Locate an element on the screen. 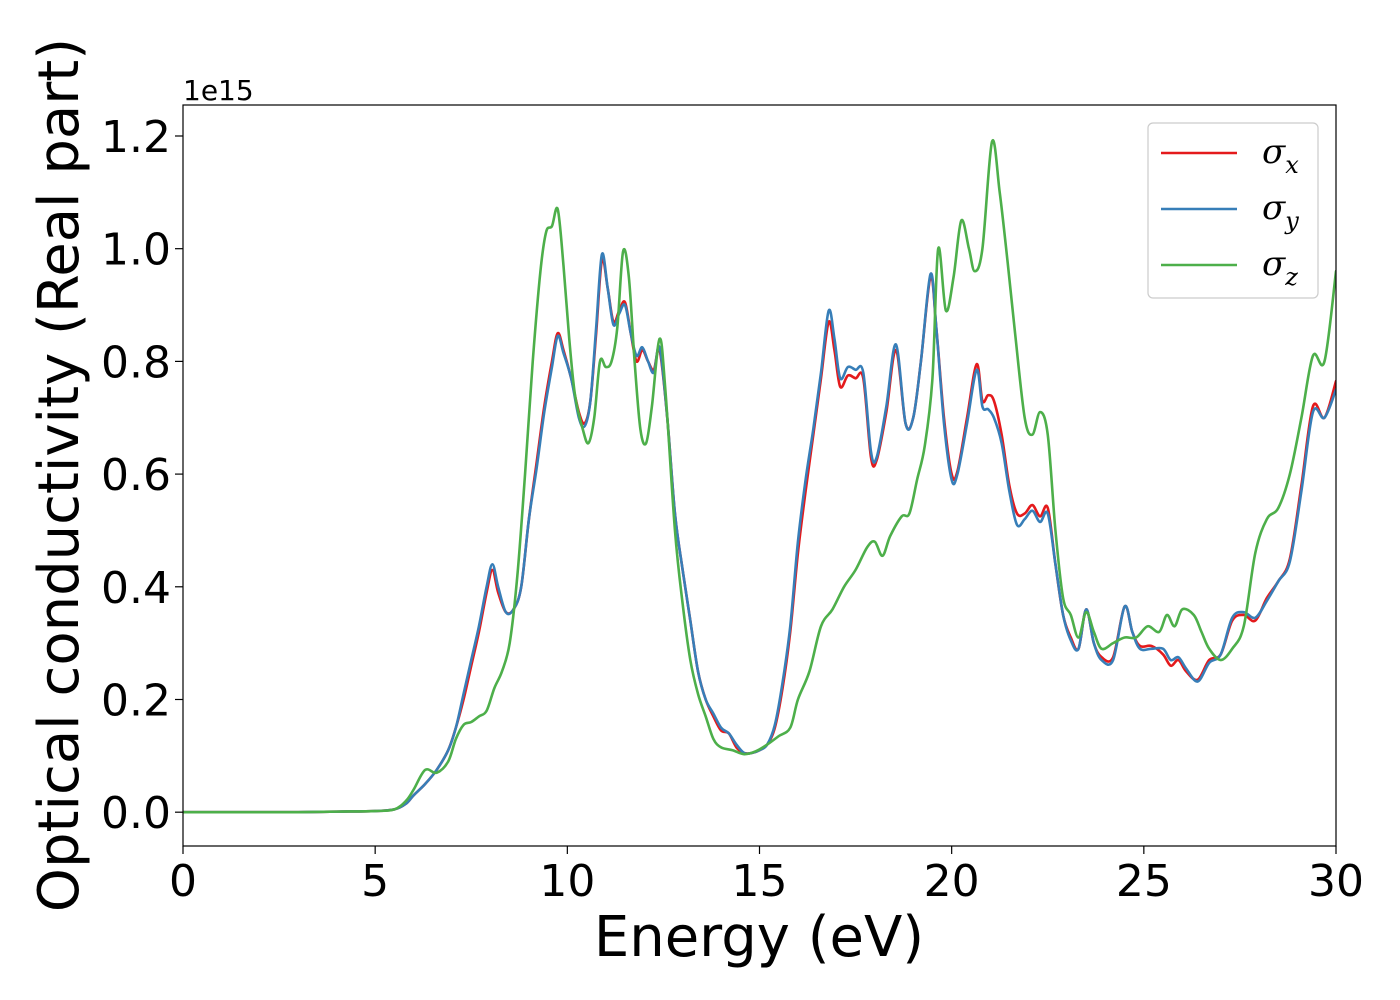  x-tick-label: 0 is located at coordinates (183, 881).